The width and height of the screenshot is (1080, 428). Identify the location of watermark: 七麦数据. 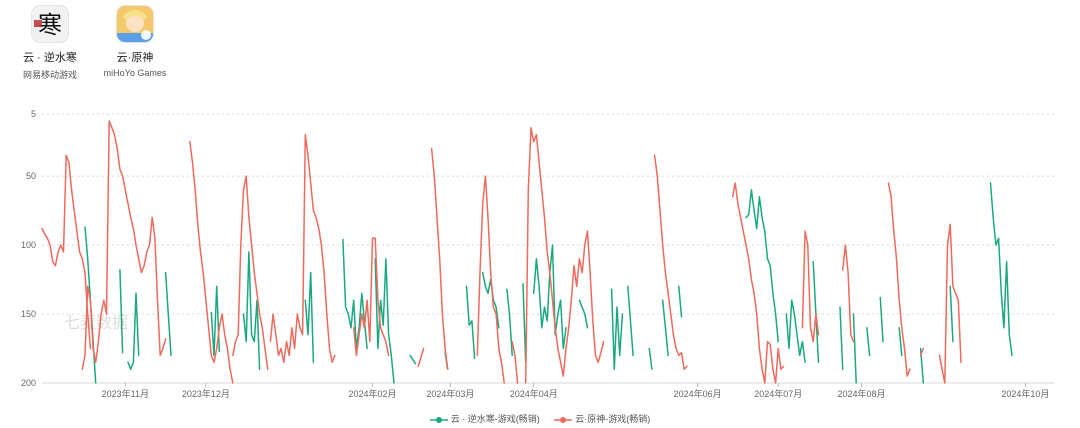
(96, 322).